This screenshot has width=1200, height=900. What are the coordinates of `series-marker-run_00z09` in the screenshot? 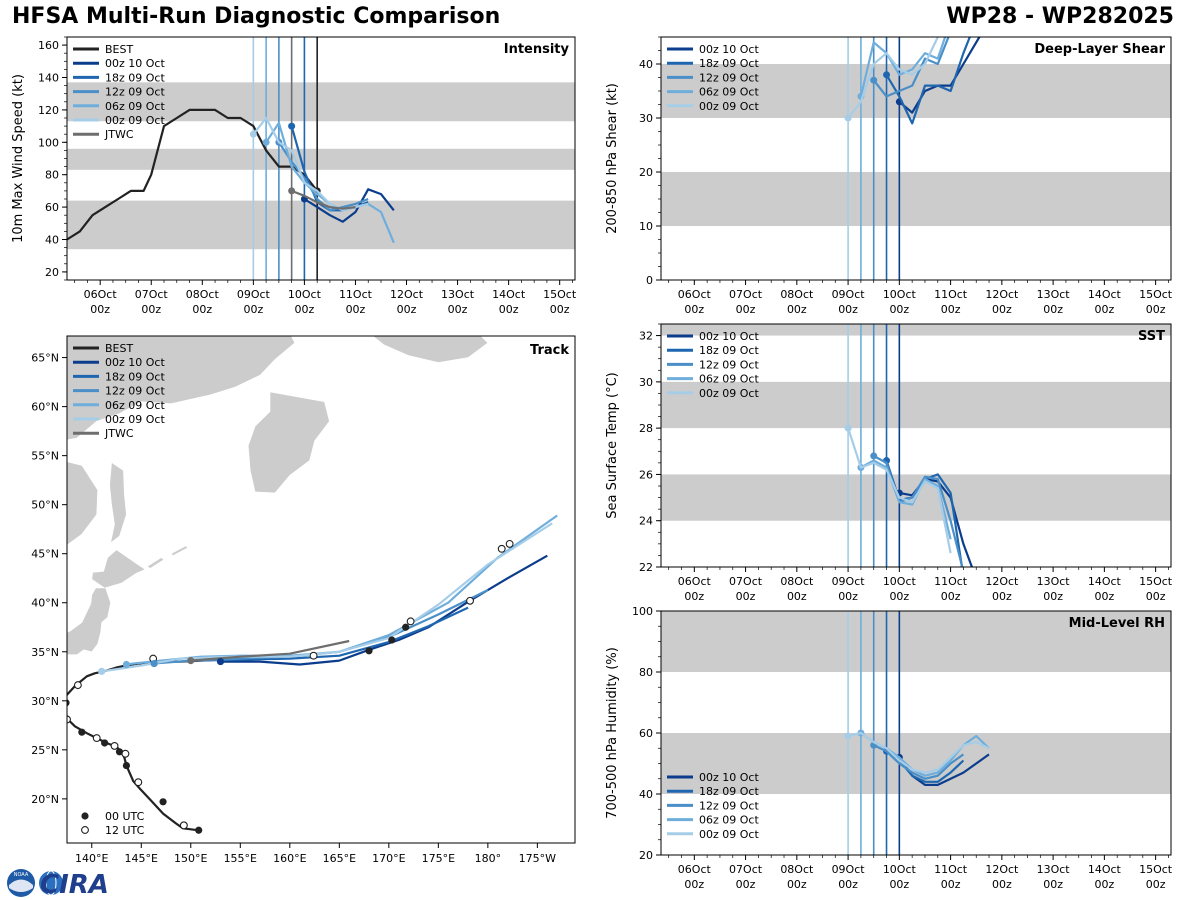 It's located at (848, 428).